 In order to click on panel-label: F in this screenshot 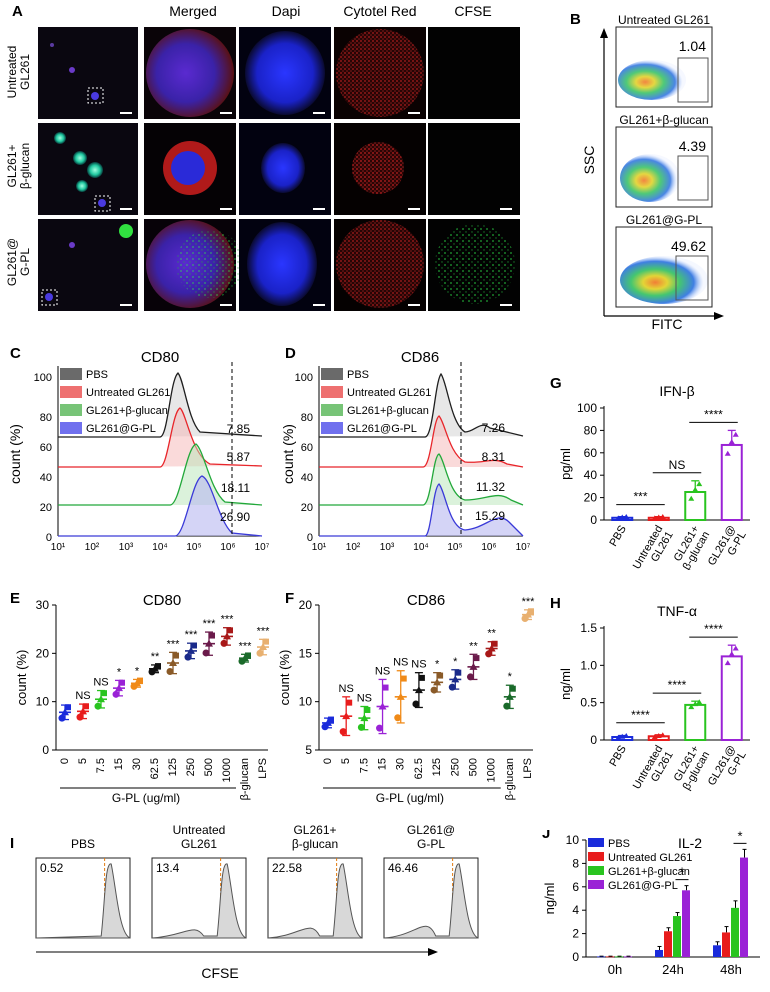, I will do `click(289, 598)`.